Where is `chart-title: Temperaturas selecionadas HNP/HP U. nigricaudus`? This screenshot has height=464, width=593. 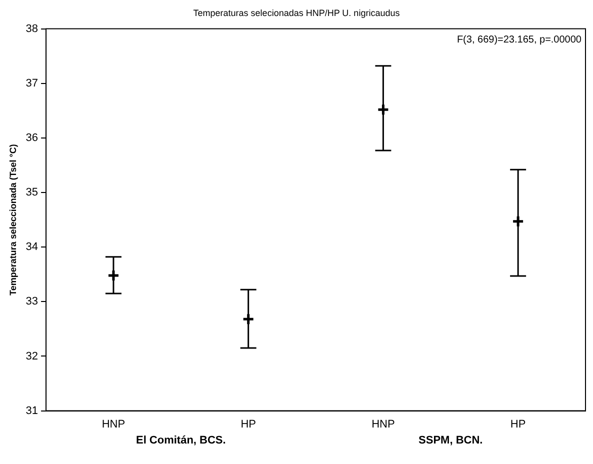 chart-title: Temperaturas selecionadas HNP/HP U. nigricaudus is located at coordinates (296, 13).